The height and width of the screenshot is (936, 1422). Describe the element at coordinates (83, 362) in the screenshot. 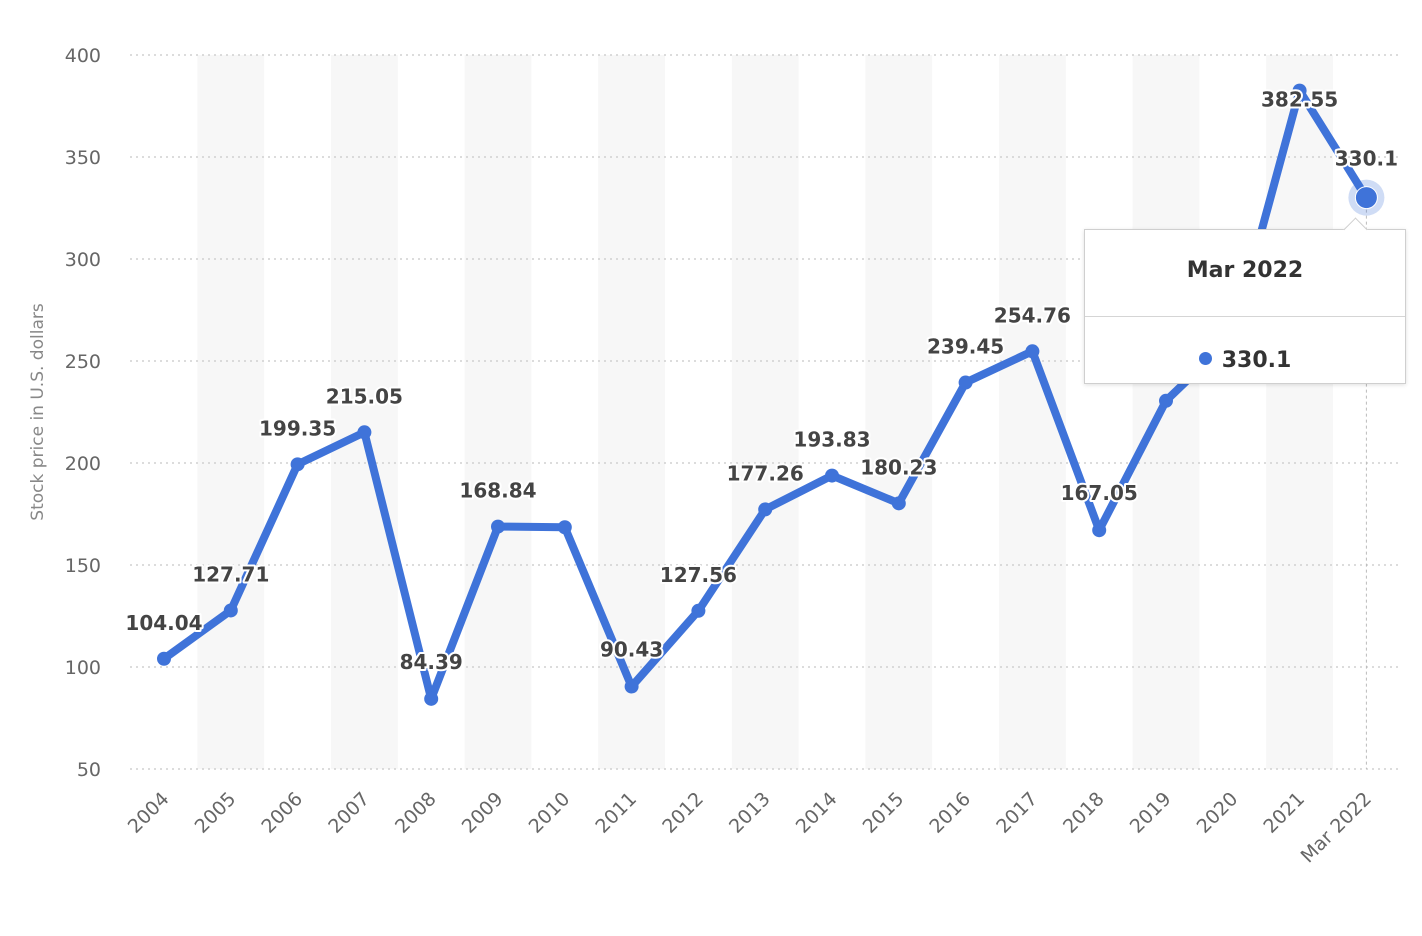

I see `y-tick-label: 250` at that location.